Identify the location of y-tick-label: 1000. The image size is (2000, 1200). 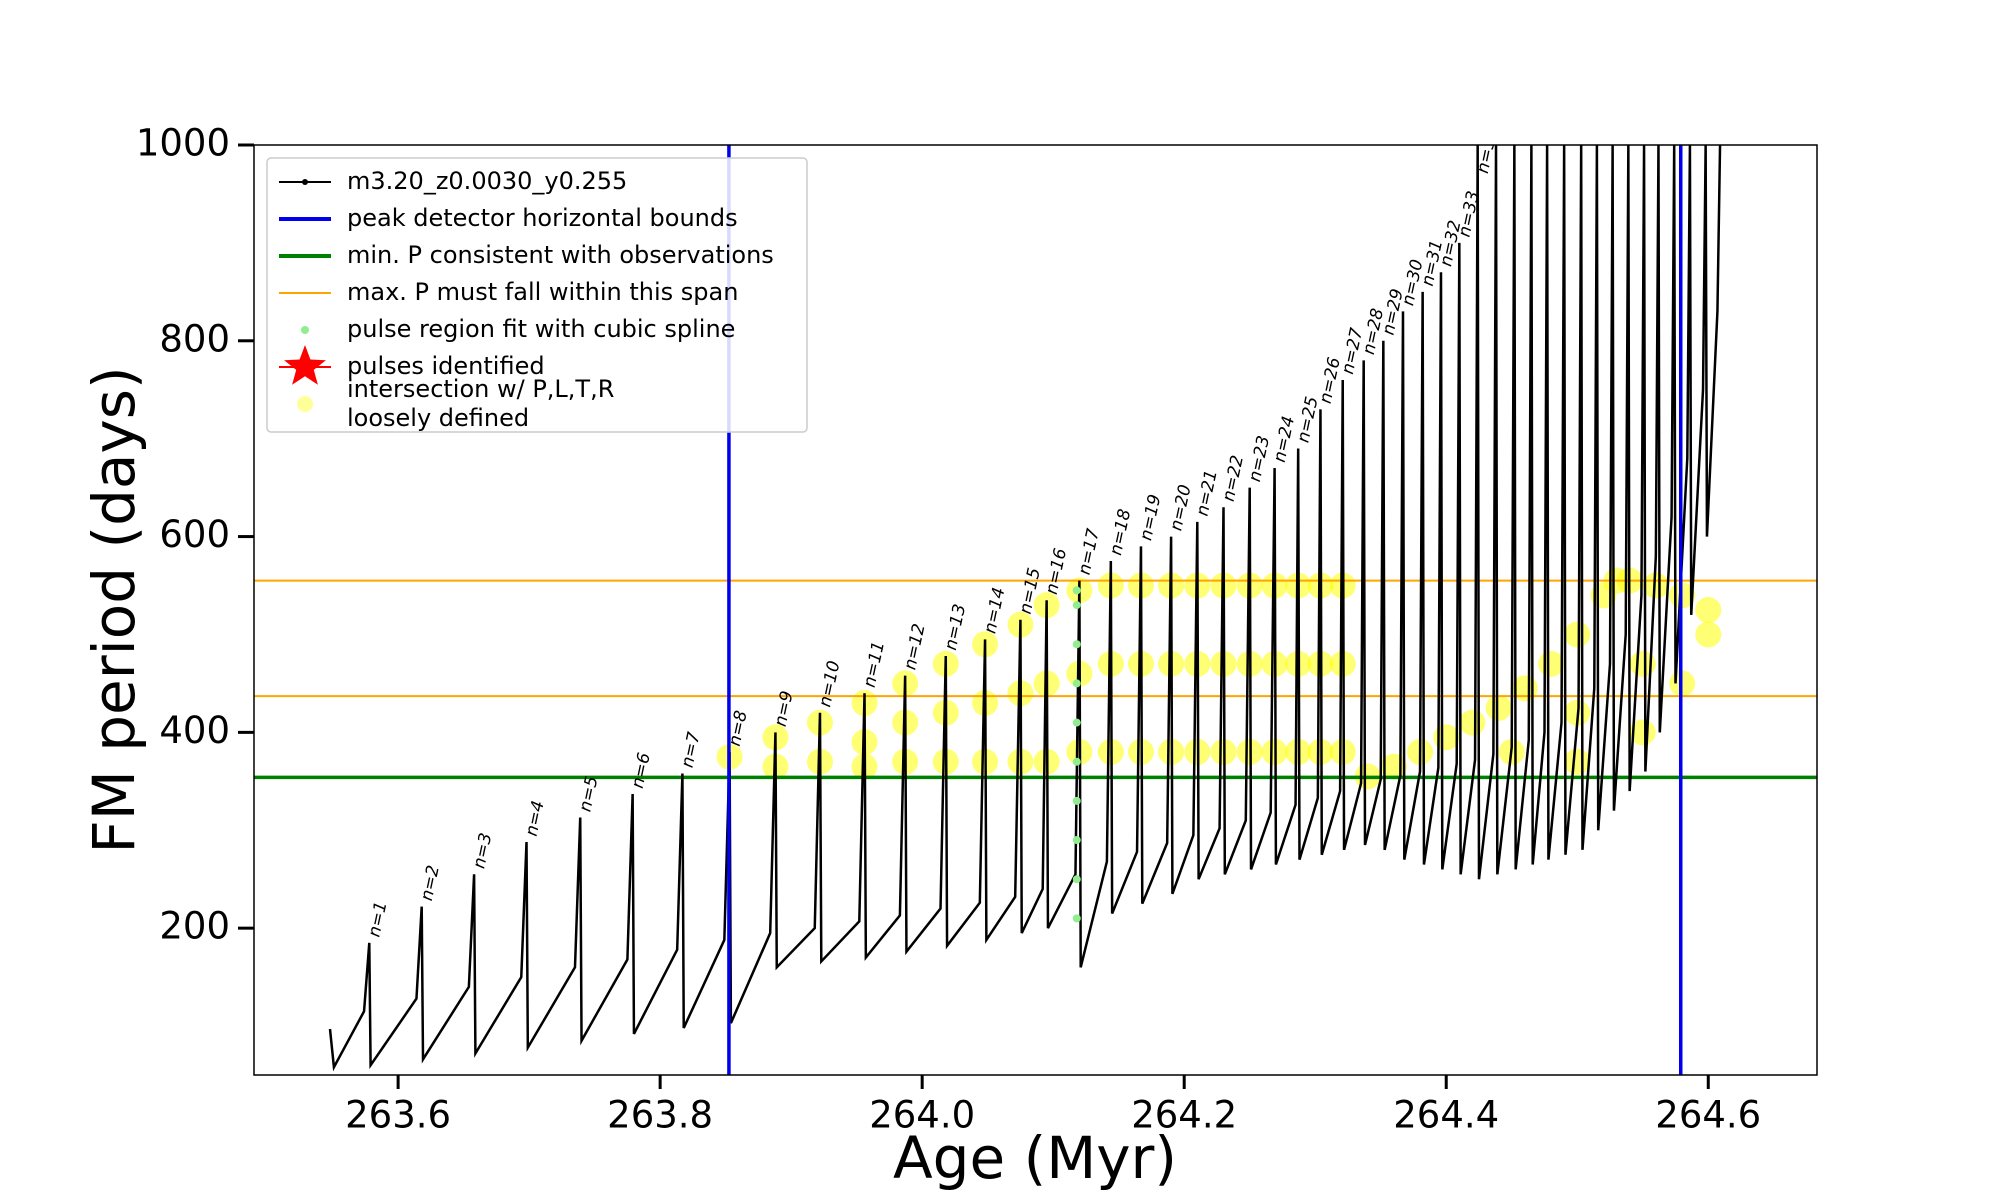
(183, 143).